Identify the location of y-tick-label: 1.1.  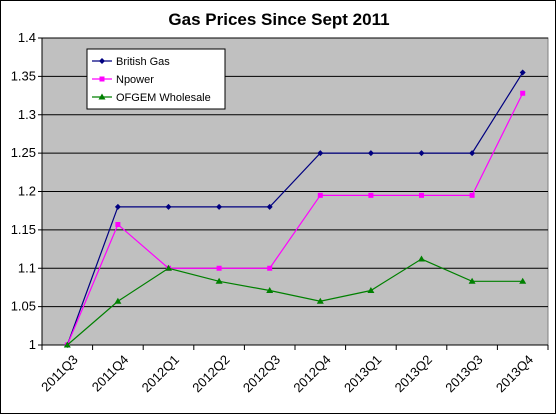
(27, 267).